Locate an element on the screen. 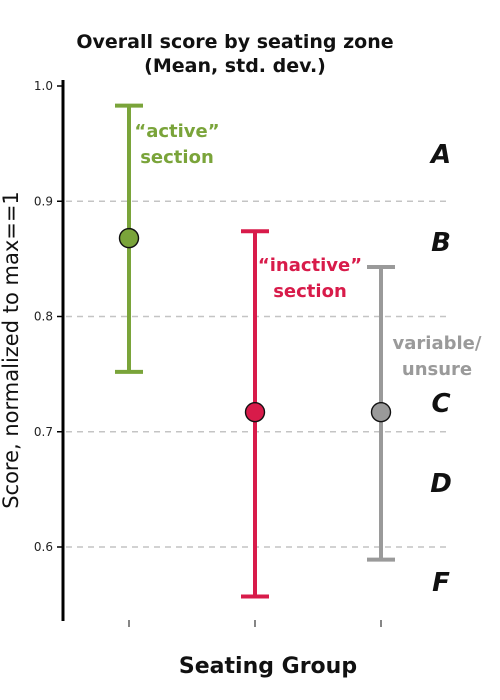 The width and height of the screenshot is (500, 700). y-tick-label: 0.6 is located at coordinates (43, 547).